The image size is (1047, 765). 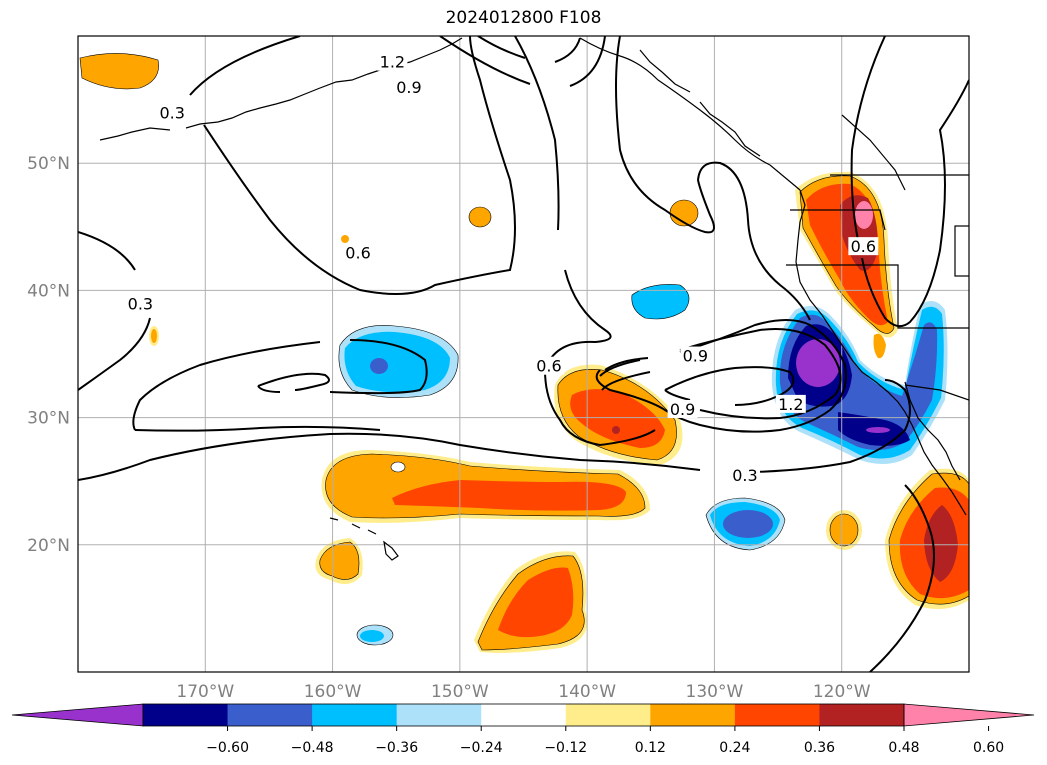 What do you see at coordinates (333, 692) in the screenshot?
I see `lon-tick-label: 160°W` at bounding box center [333, 692].